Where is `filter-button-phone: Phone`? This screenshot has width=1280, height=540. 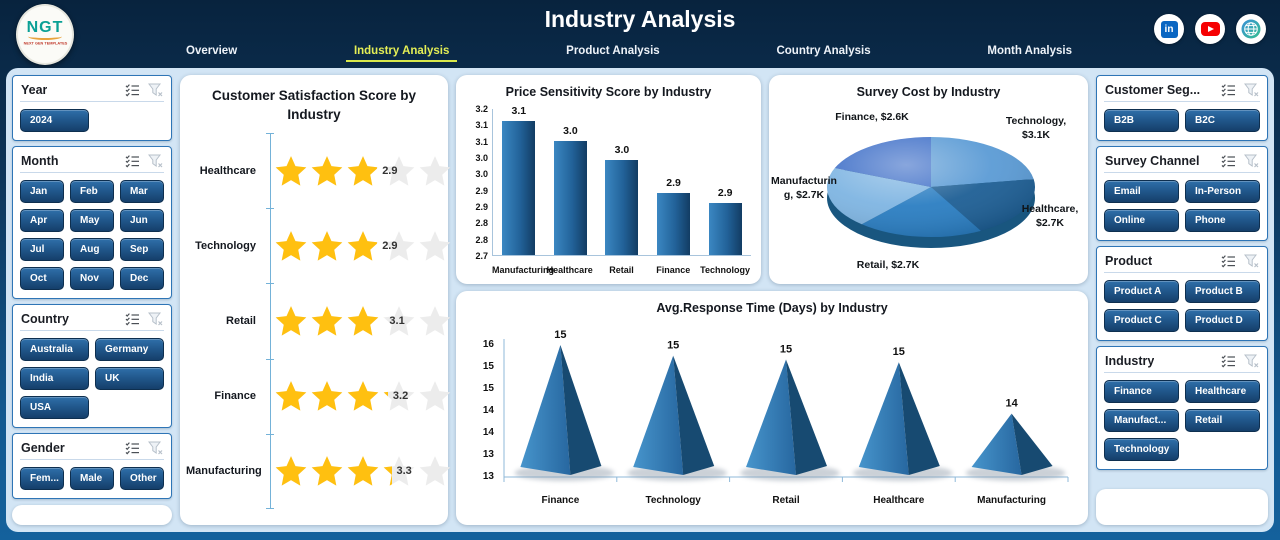 filter-button-phone: Phone is located at coordinates (1222, 220).